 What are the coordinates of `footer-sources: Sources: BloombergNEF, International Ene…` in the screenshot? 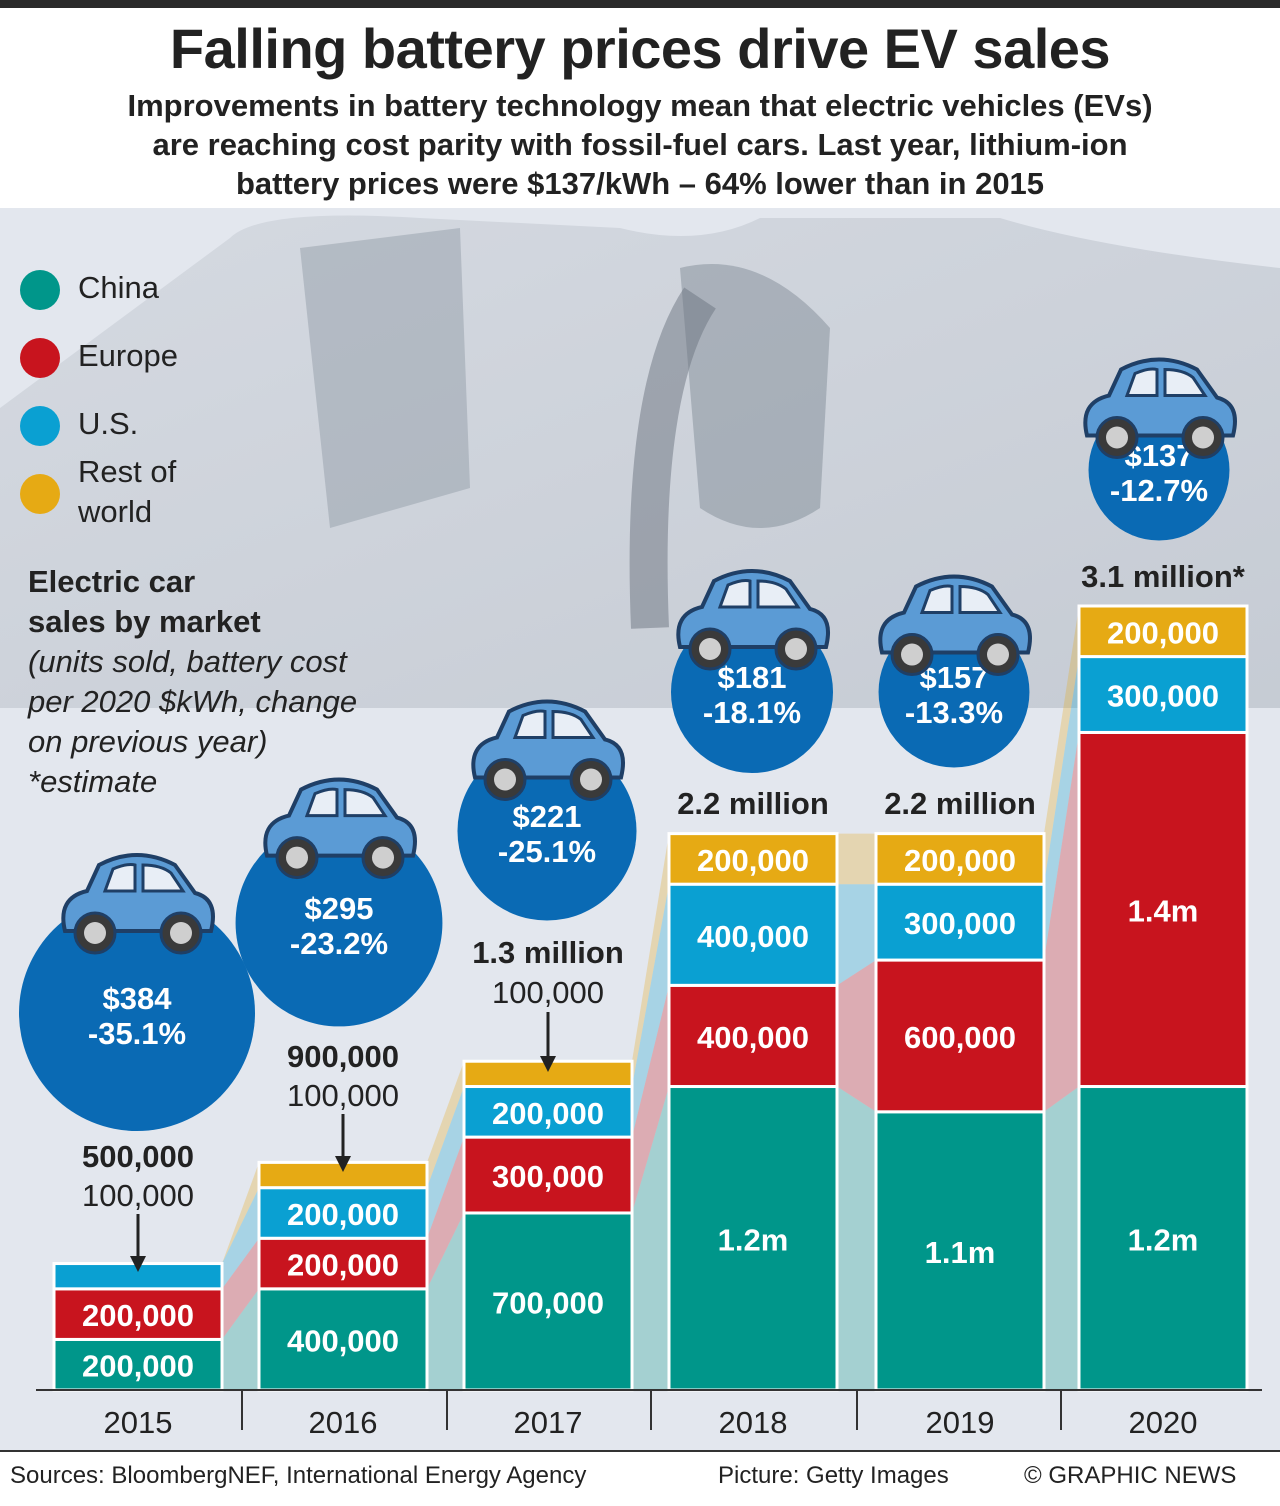 It's located at (298, 1475).